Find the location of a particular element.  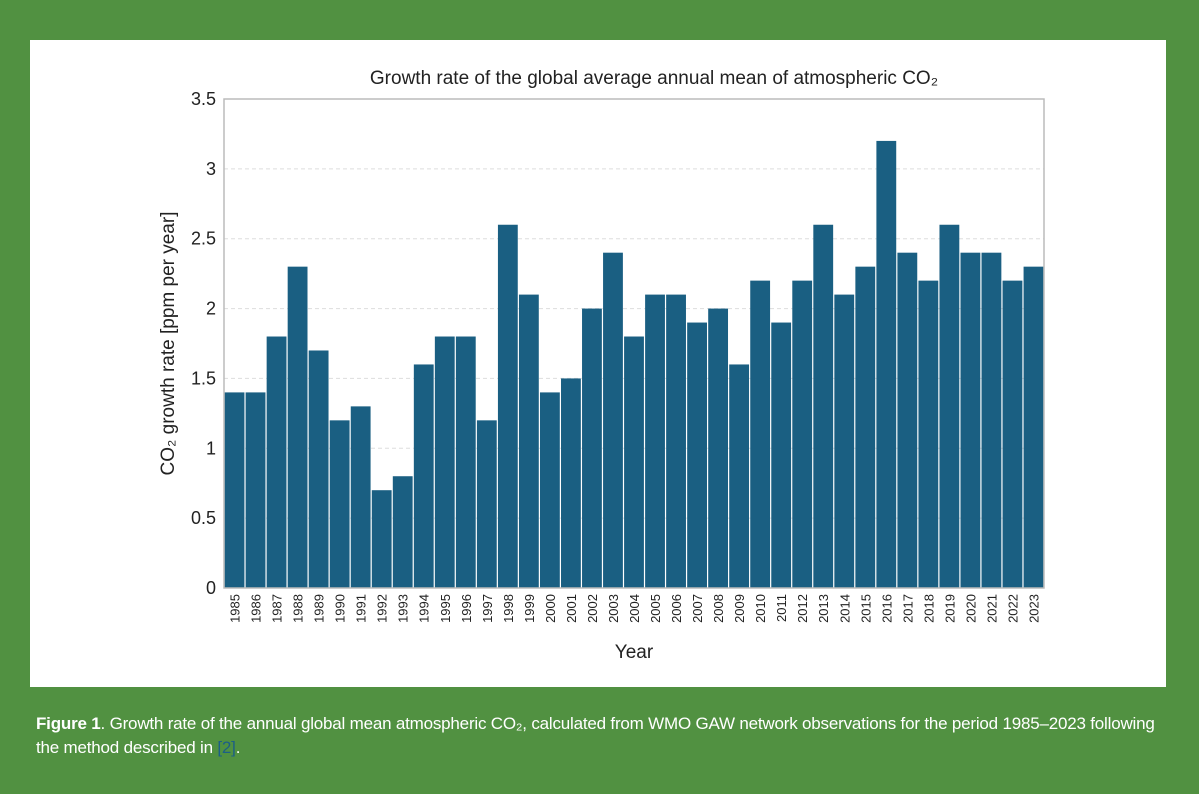

y-tick-label: 2.5 is located at coordinates (203, 239).